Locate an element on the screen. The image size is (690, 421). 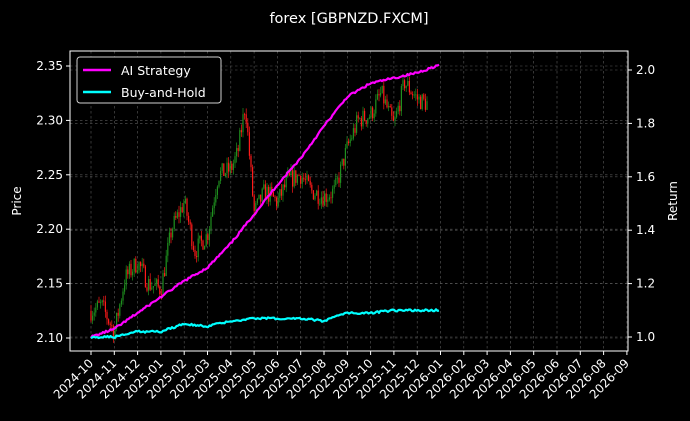
y-right-tick-label: 1.0 is located at coordinates (645, 337).